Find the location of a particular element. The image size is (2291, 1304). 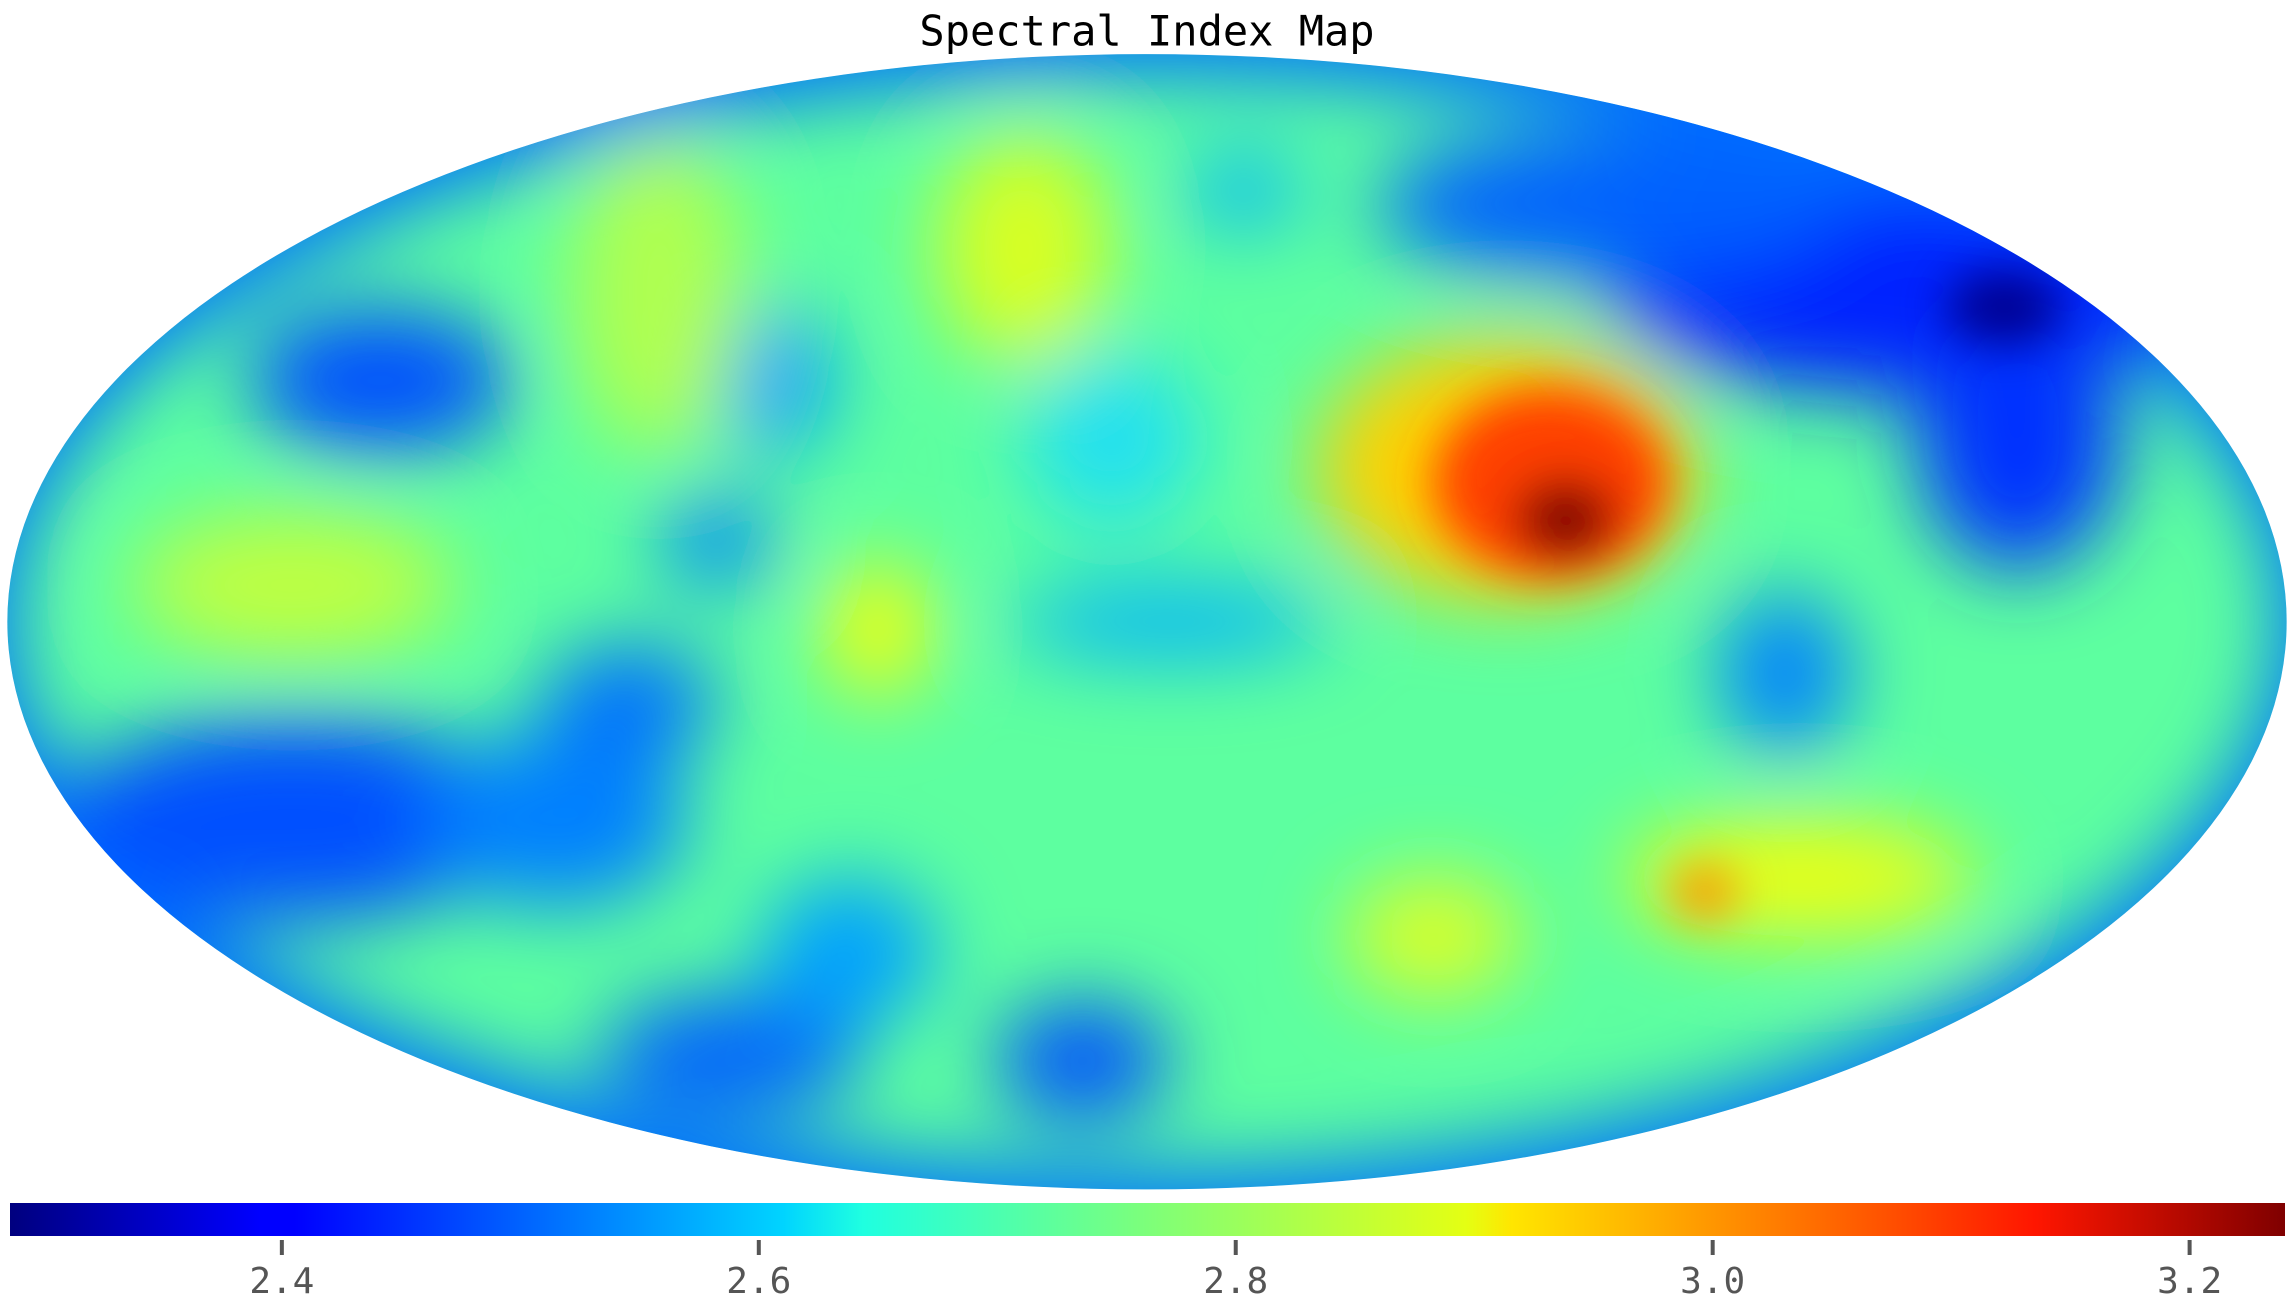

colorbar-tick-label: 3.2 is located at coordinates (2189, 1281).